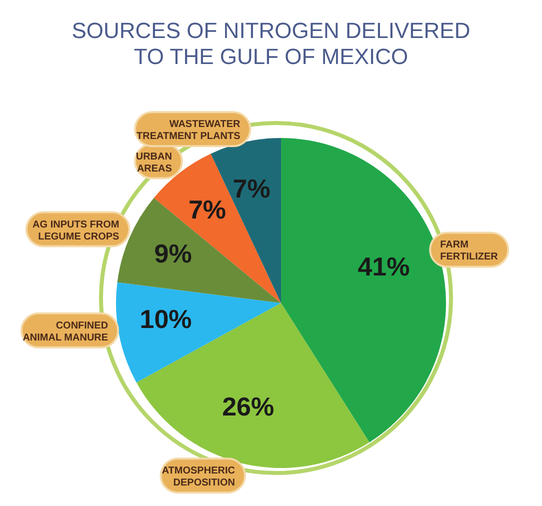  Describe the element at coordinates (271, 43) in the screenshot. I see `chart-title: SOURCES OF NITROGEN DELIVERED TO THE GULF OF MEXICO` at that location.